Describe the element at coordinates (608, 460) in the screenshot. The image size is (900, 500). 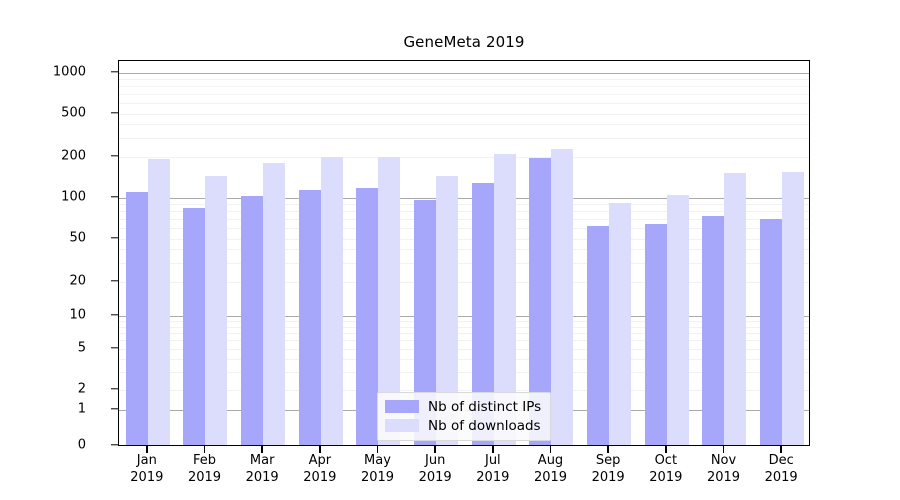
I see `x-tick-label-line: Sep` at that location.